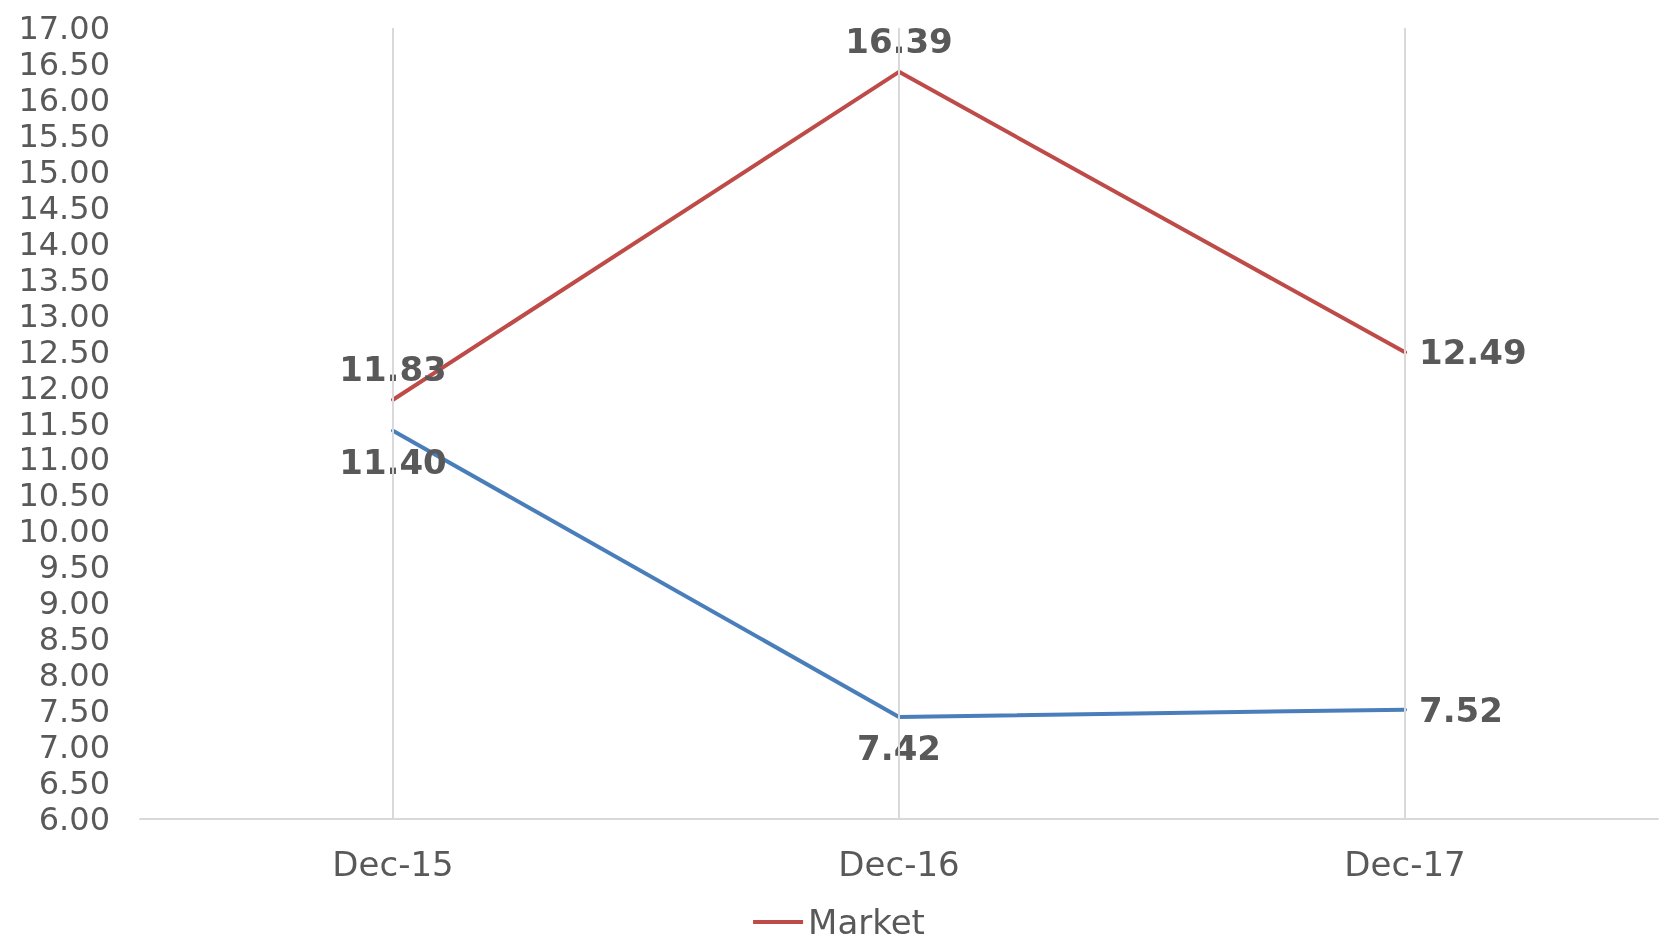 The width and height of the screenshot is (1678, 949). Describe the element at coordinates (64, 243) in the screenshot. I see `y-tick-label: 14.00` at that location.